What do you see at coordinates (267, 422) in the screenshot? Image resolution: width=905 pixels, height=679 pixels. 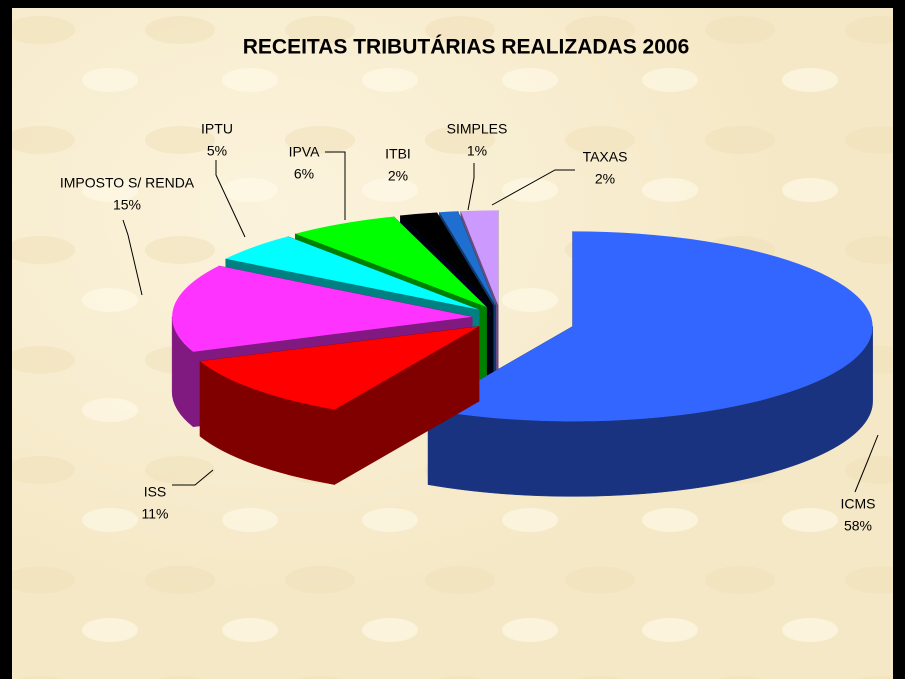 I see `slice-wall` at bounding box center [267, 422].